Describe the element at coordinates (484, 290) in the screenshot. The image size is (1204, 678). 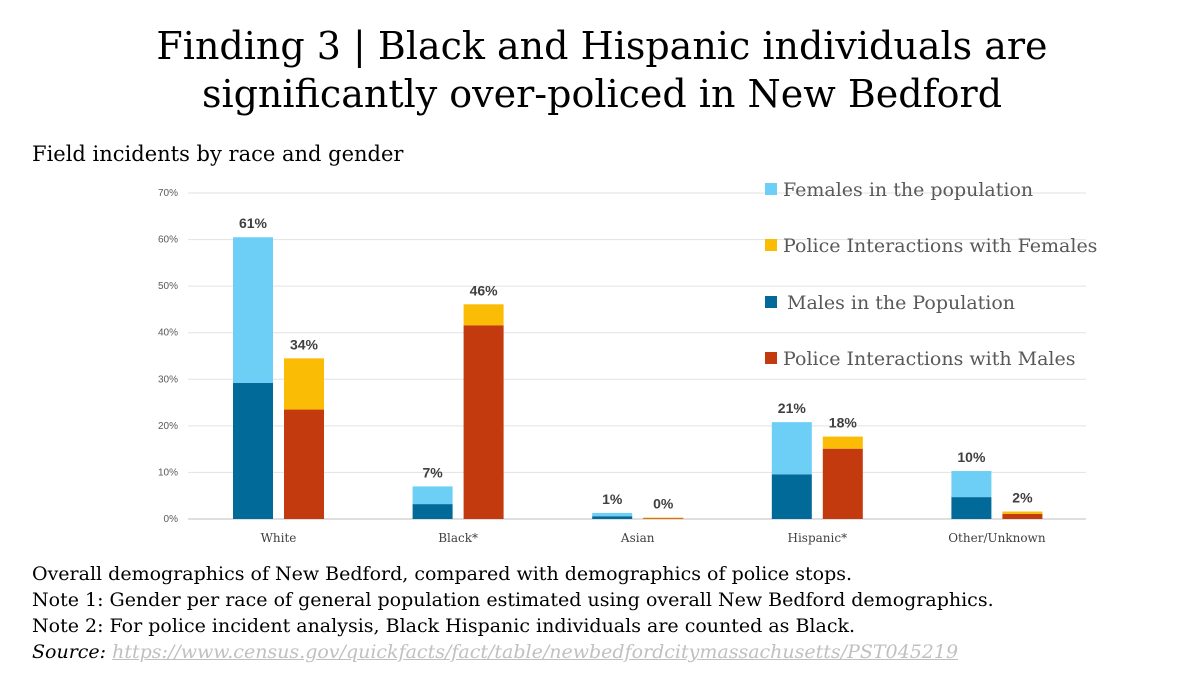
I see `data-label-police-black: 46%` at that location.